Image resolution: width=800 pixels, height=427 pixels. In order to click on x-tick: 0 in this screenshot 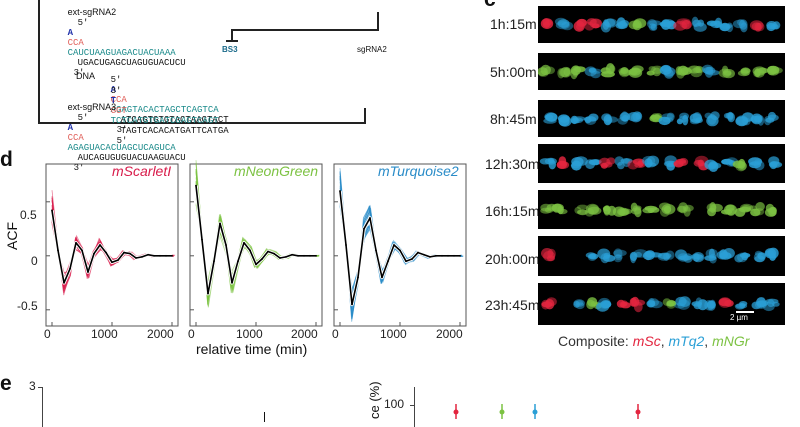, I will do `click(335, 334)`.